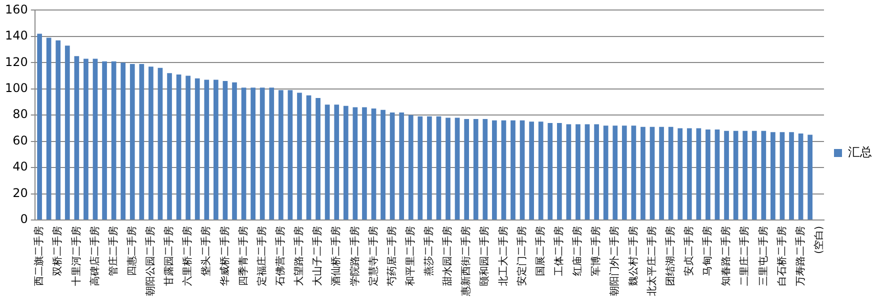  Describe the element at coordinates (614, 261) in the screenshot. I see `x-tick-label: 朝阳门外二手房` at that location.